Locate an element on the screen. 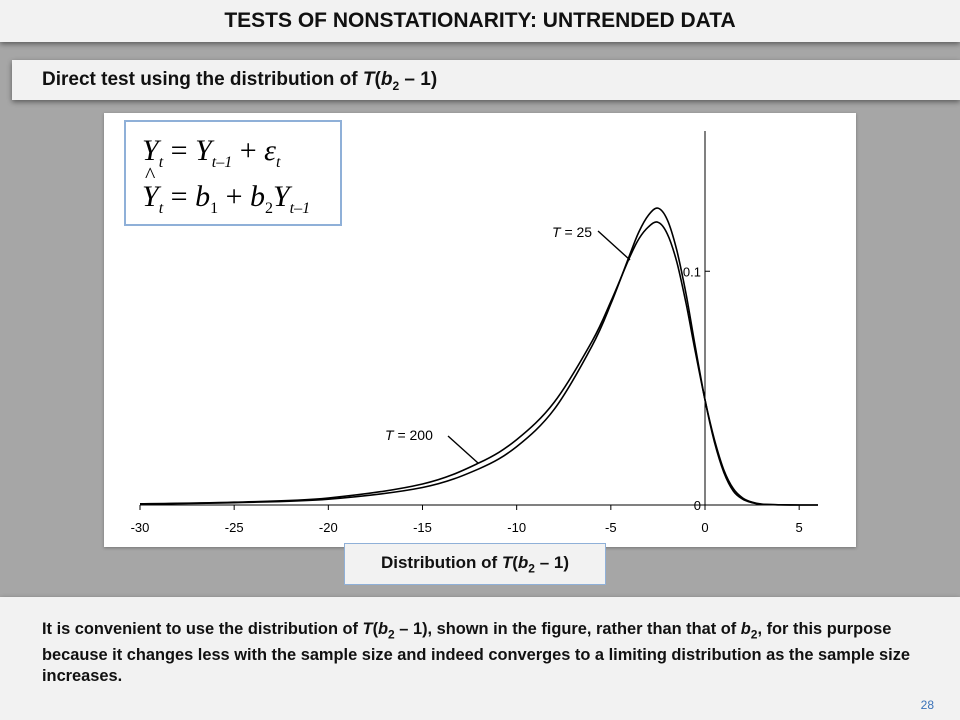 The image size is (960, 720). chart-caption: Distribution of T(b2 – 1) is located at coordinates (475, 564).